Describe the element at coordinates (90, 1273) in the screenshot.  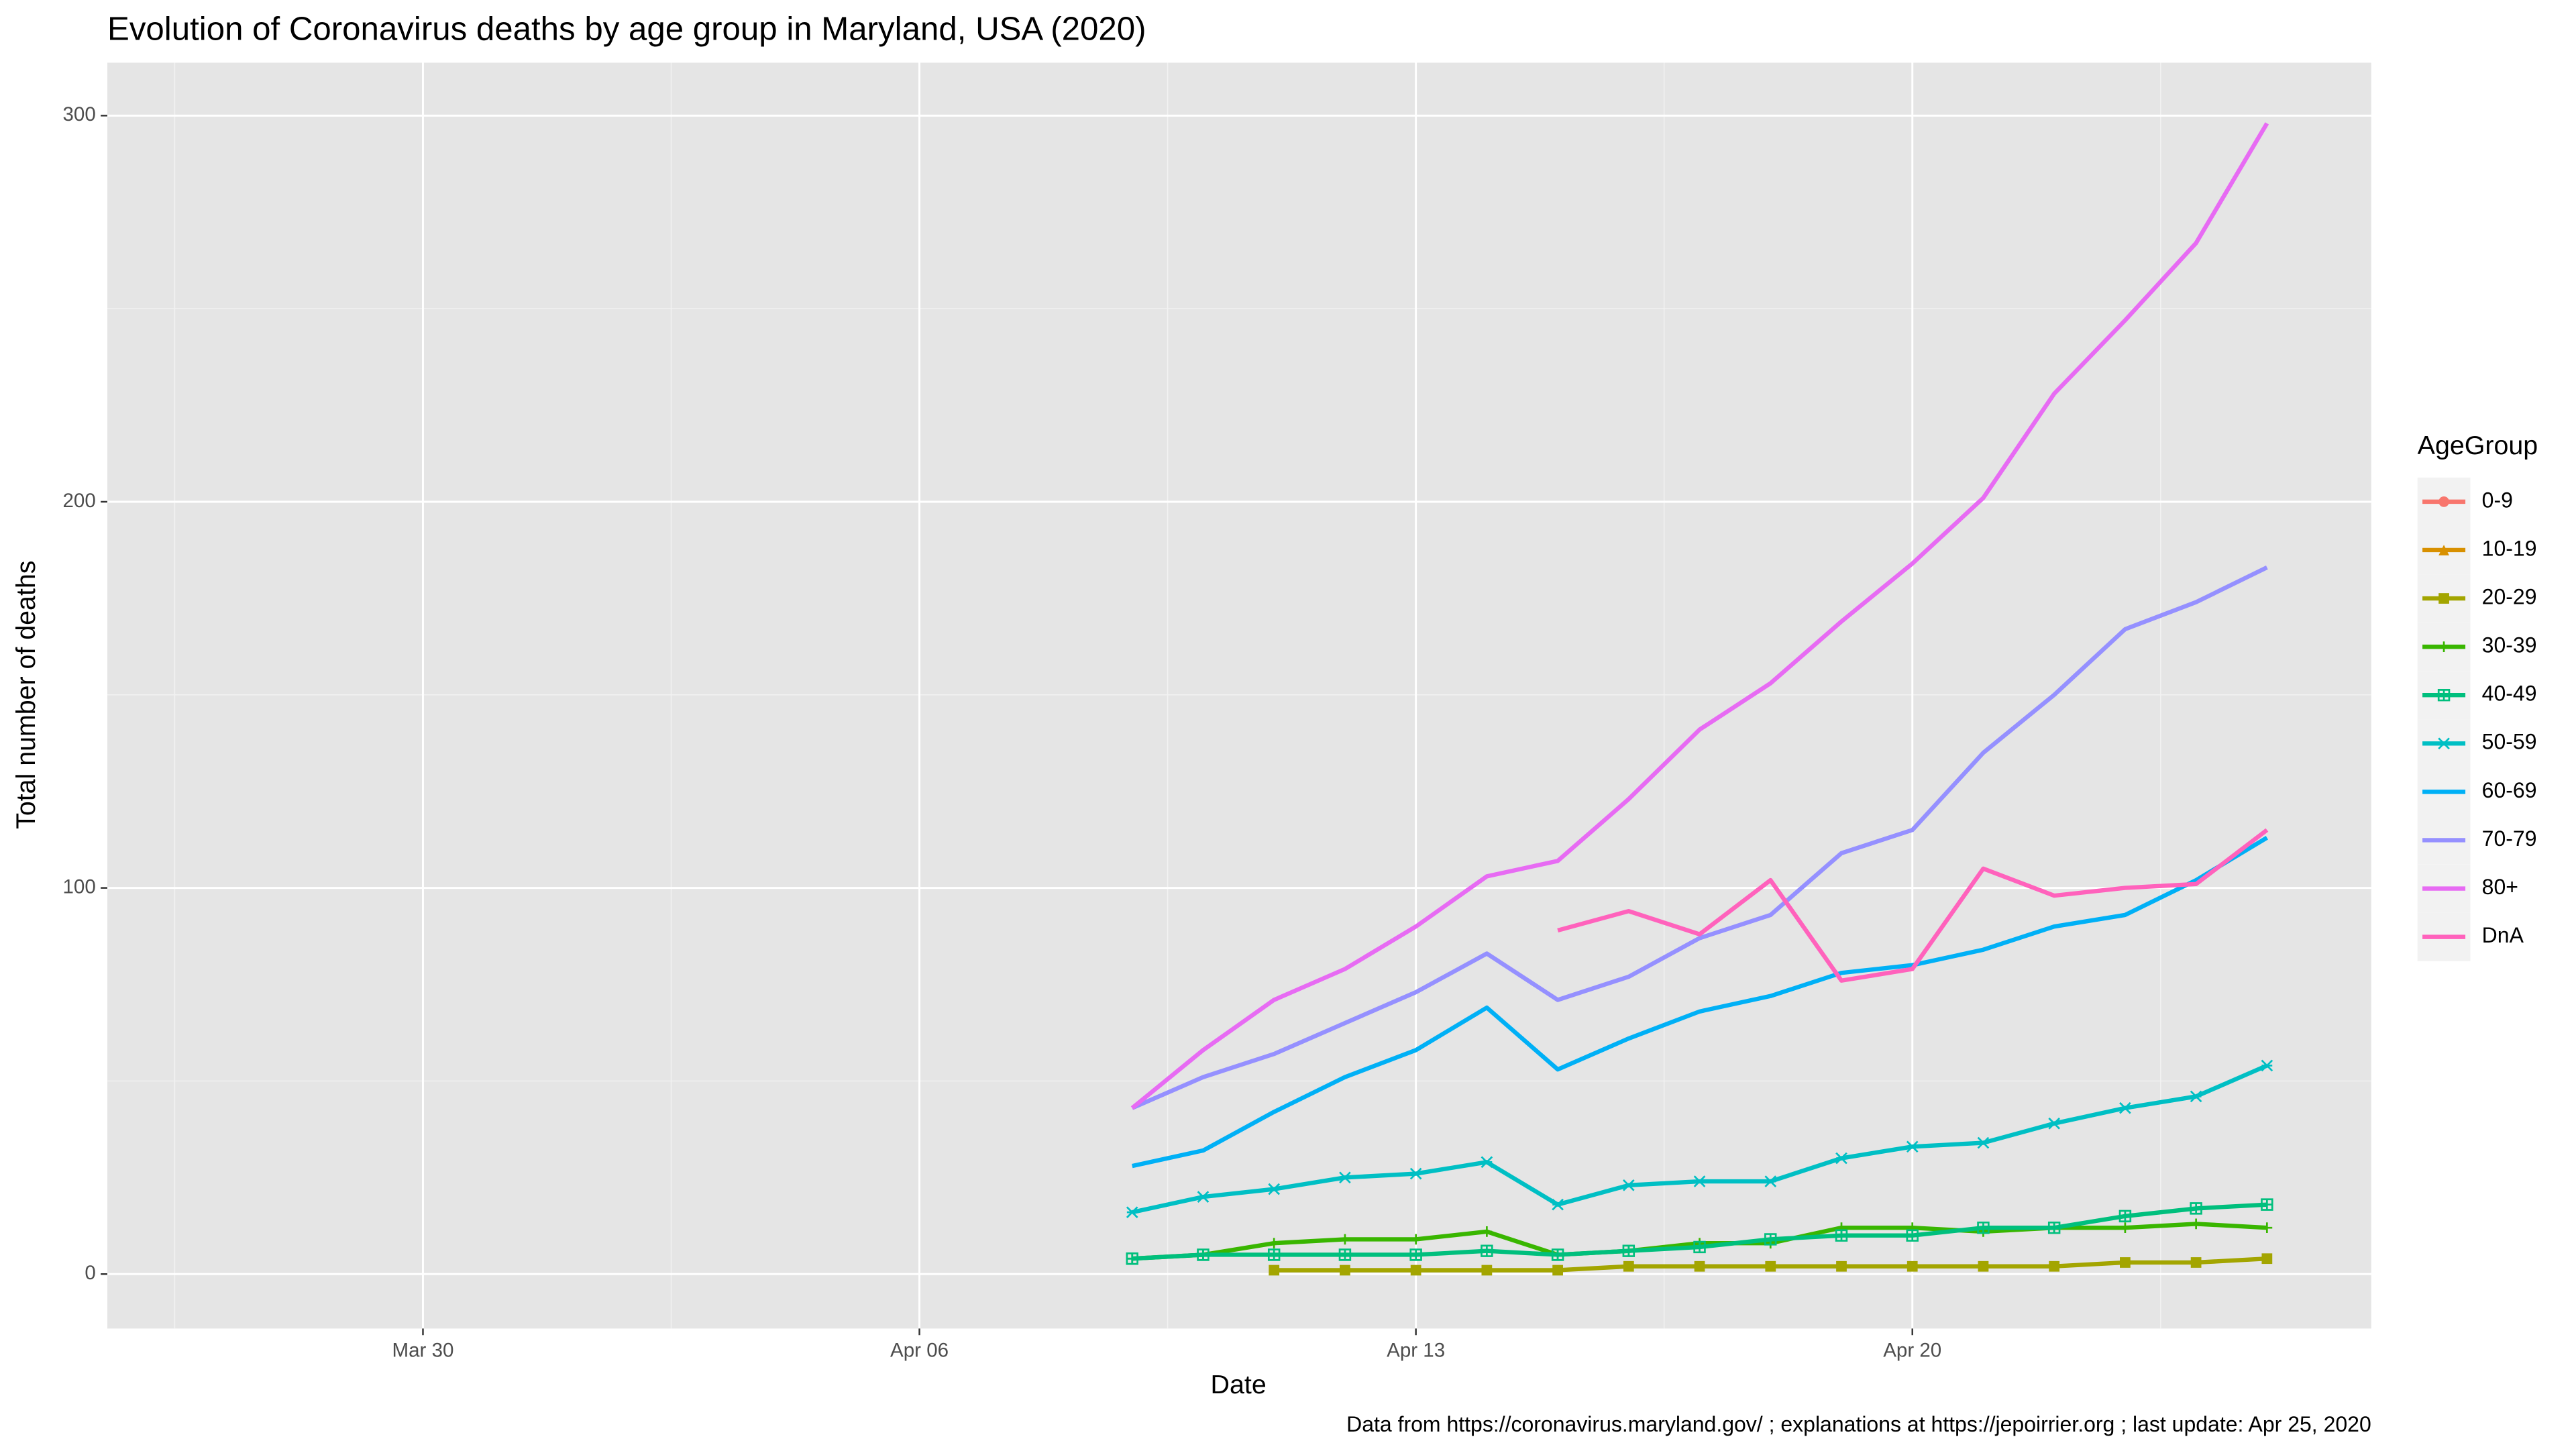
I see `y-tick-label: 0` at that location.